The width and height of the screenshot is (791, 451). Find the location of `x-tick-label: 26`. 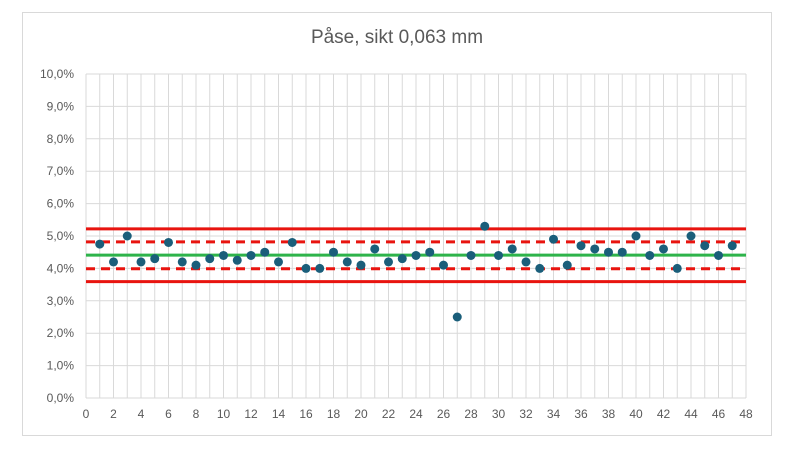

x-tick-label: 26 is located at coordinates (444, 414).